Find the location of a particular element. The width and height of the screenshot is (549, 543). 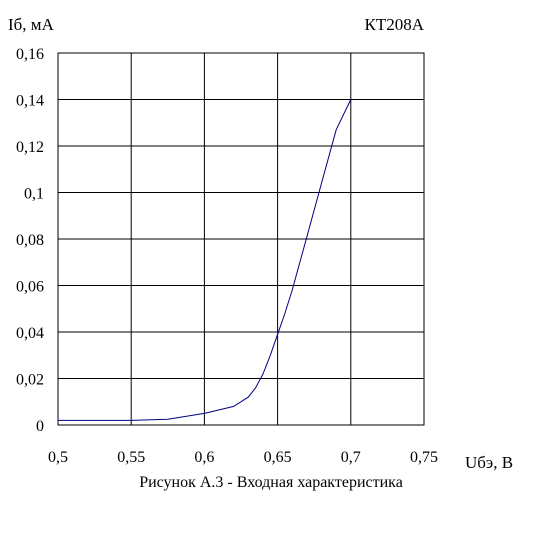

y-tick-label: 0,08 is located at coordinates (30, 240).